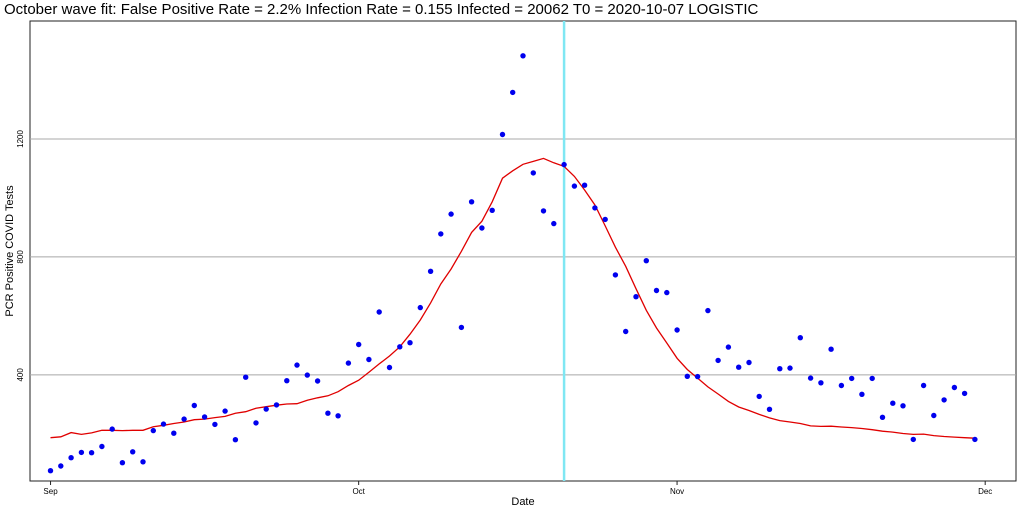  I want to click on y-tick-label: 1200, so click(20, 138).